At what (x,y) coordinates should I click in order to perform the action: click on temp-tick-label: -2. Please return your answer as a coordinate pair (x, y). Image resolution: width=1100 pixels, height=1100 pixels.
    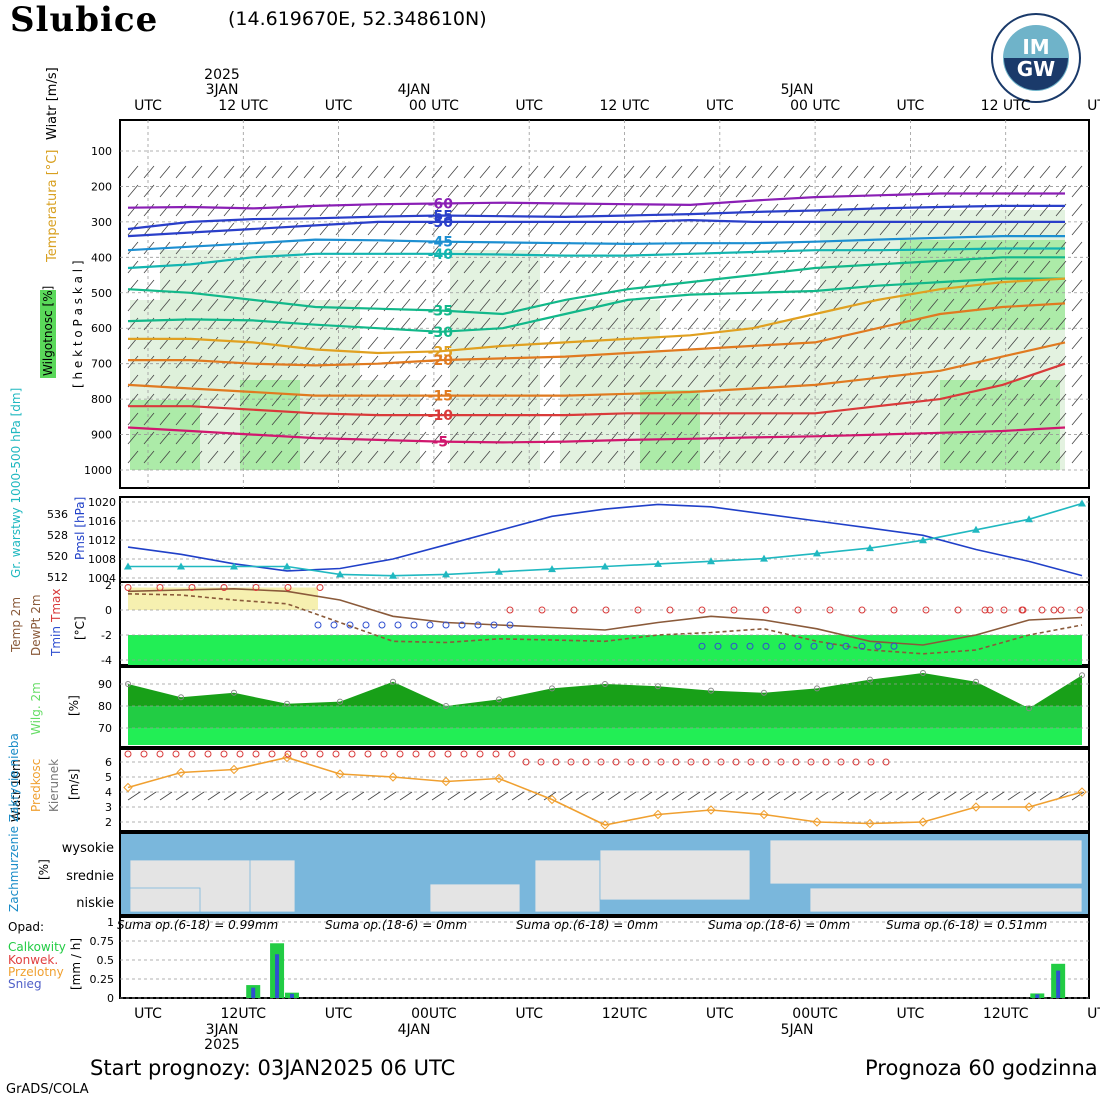
    Looking at the image, I should click on (106, 635).